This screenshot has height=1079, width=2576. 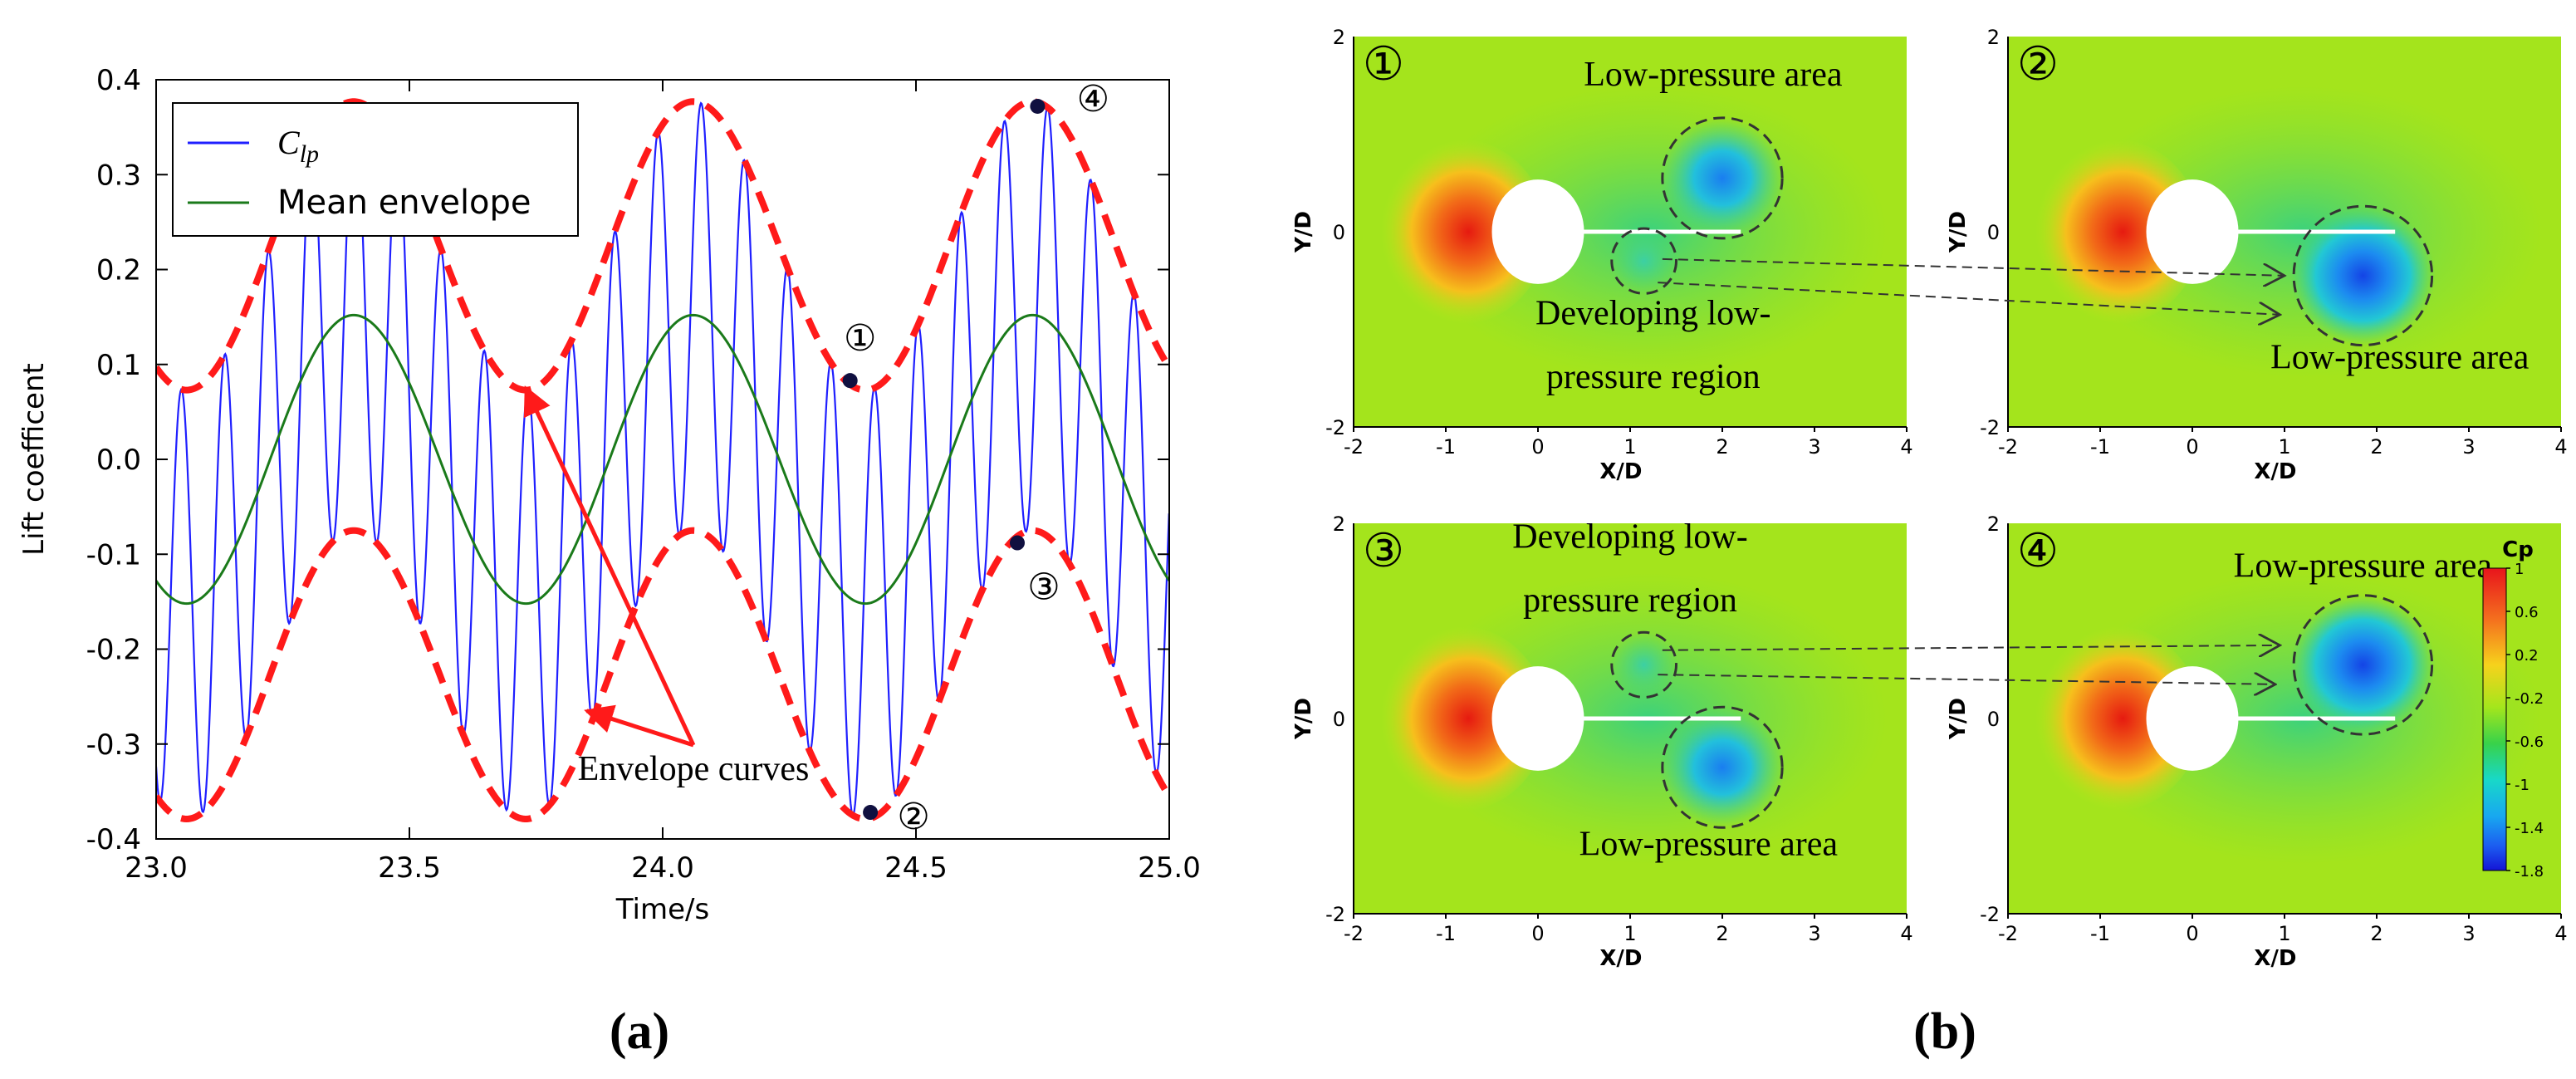 I want to click on contour-panel-2: -2 -1 0 1 2 3 4 2 0 -2 X/D Y/D ② Low-pressure area, so click(x=2257, y=255).